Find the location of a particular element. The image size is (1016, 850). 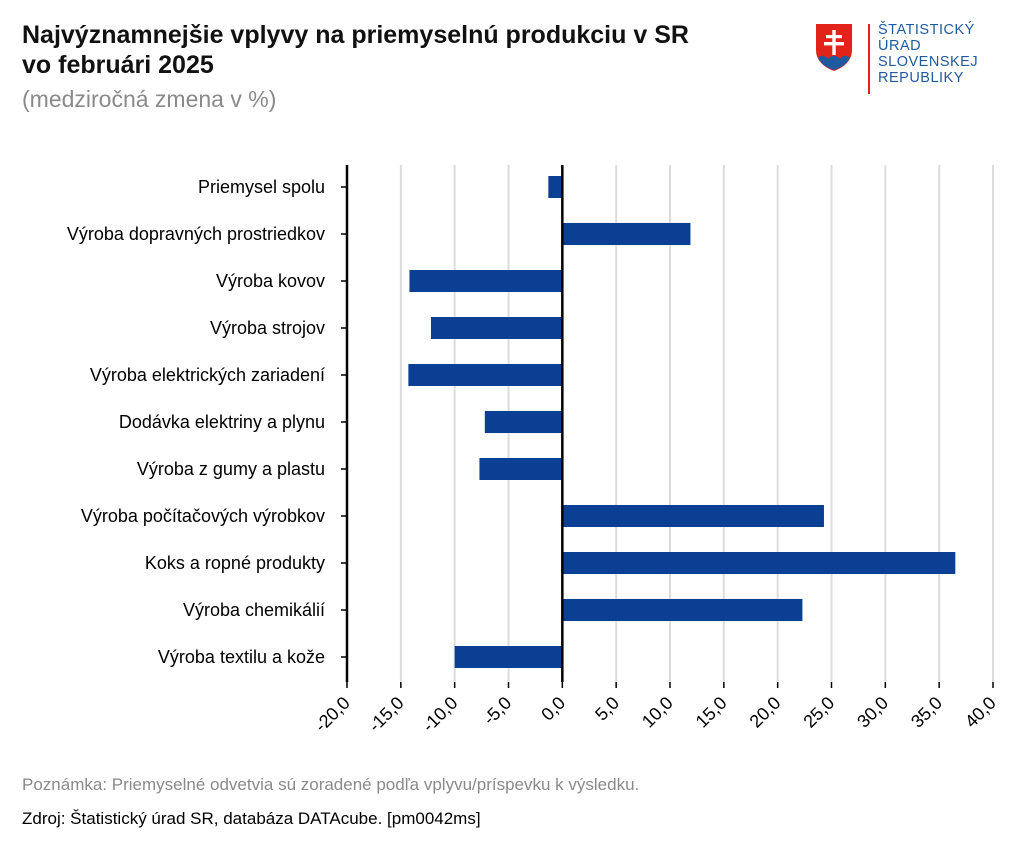

chart-title-line2: vo februári 2025 is located at coordinates (118, 65).